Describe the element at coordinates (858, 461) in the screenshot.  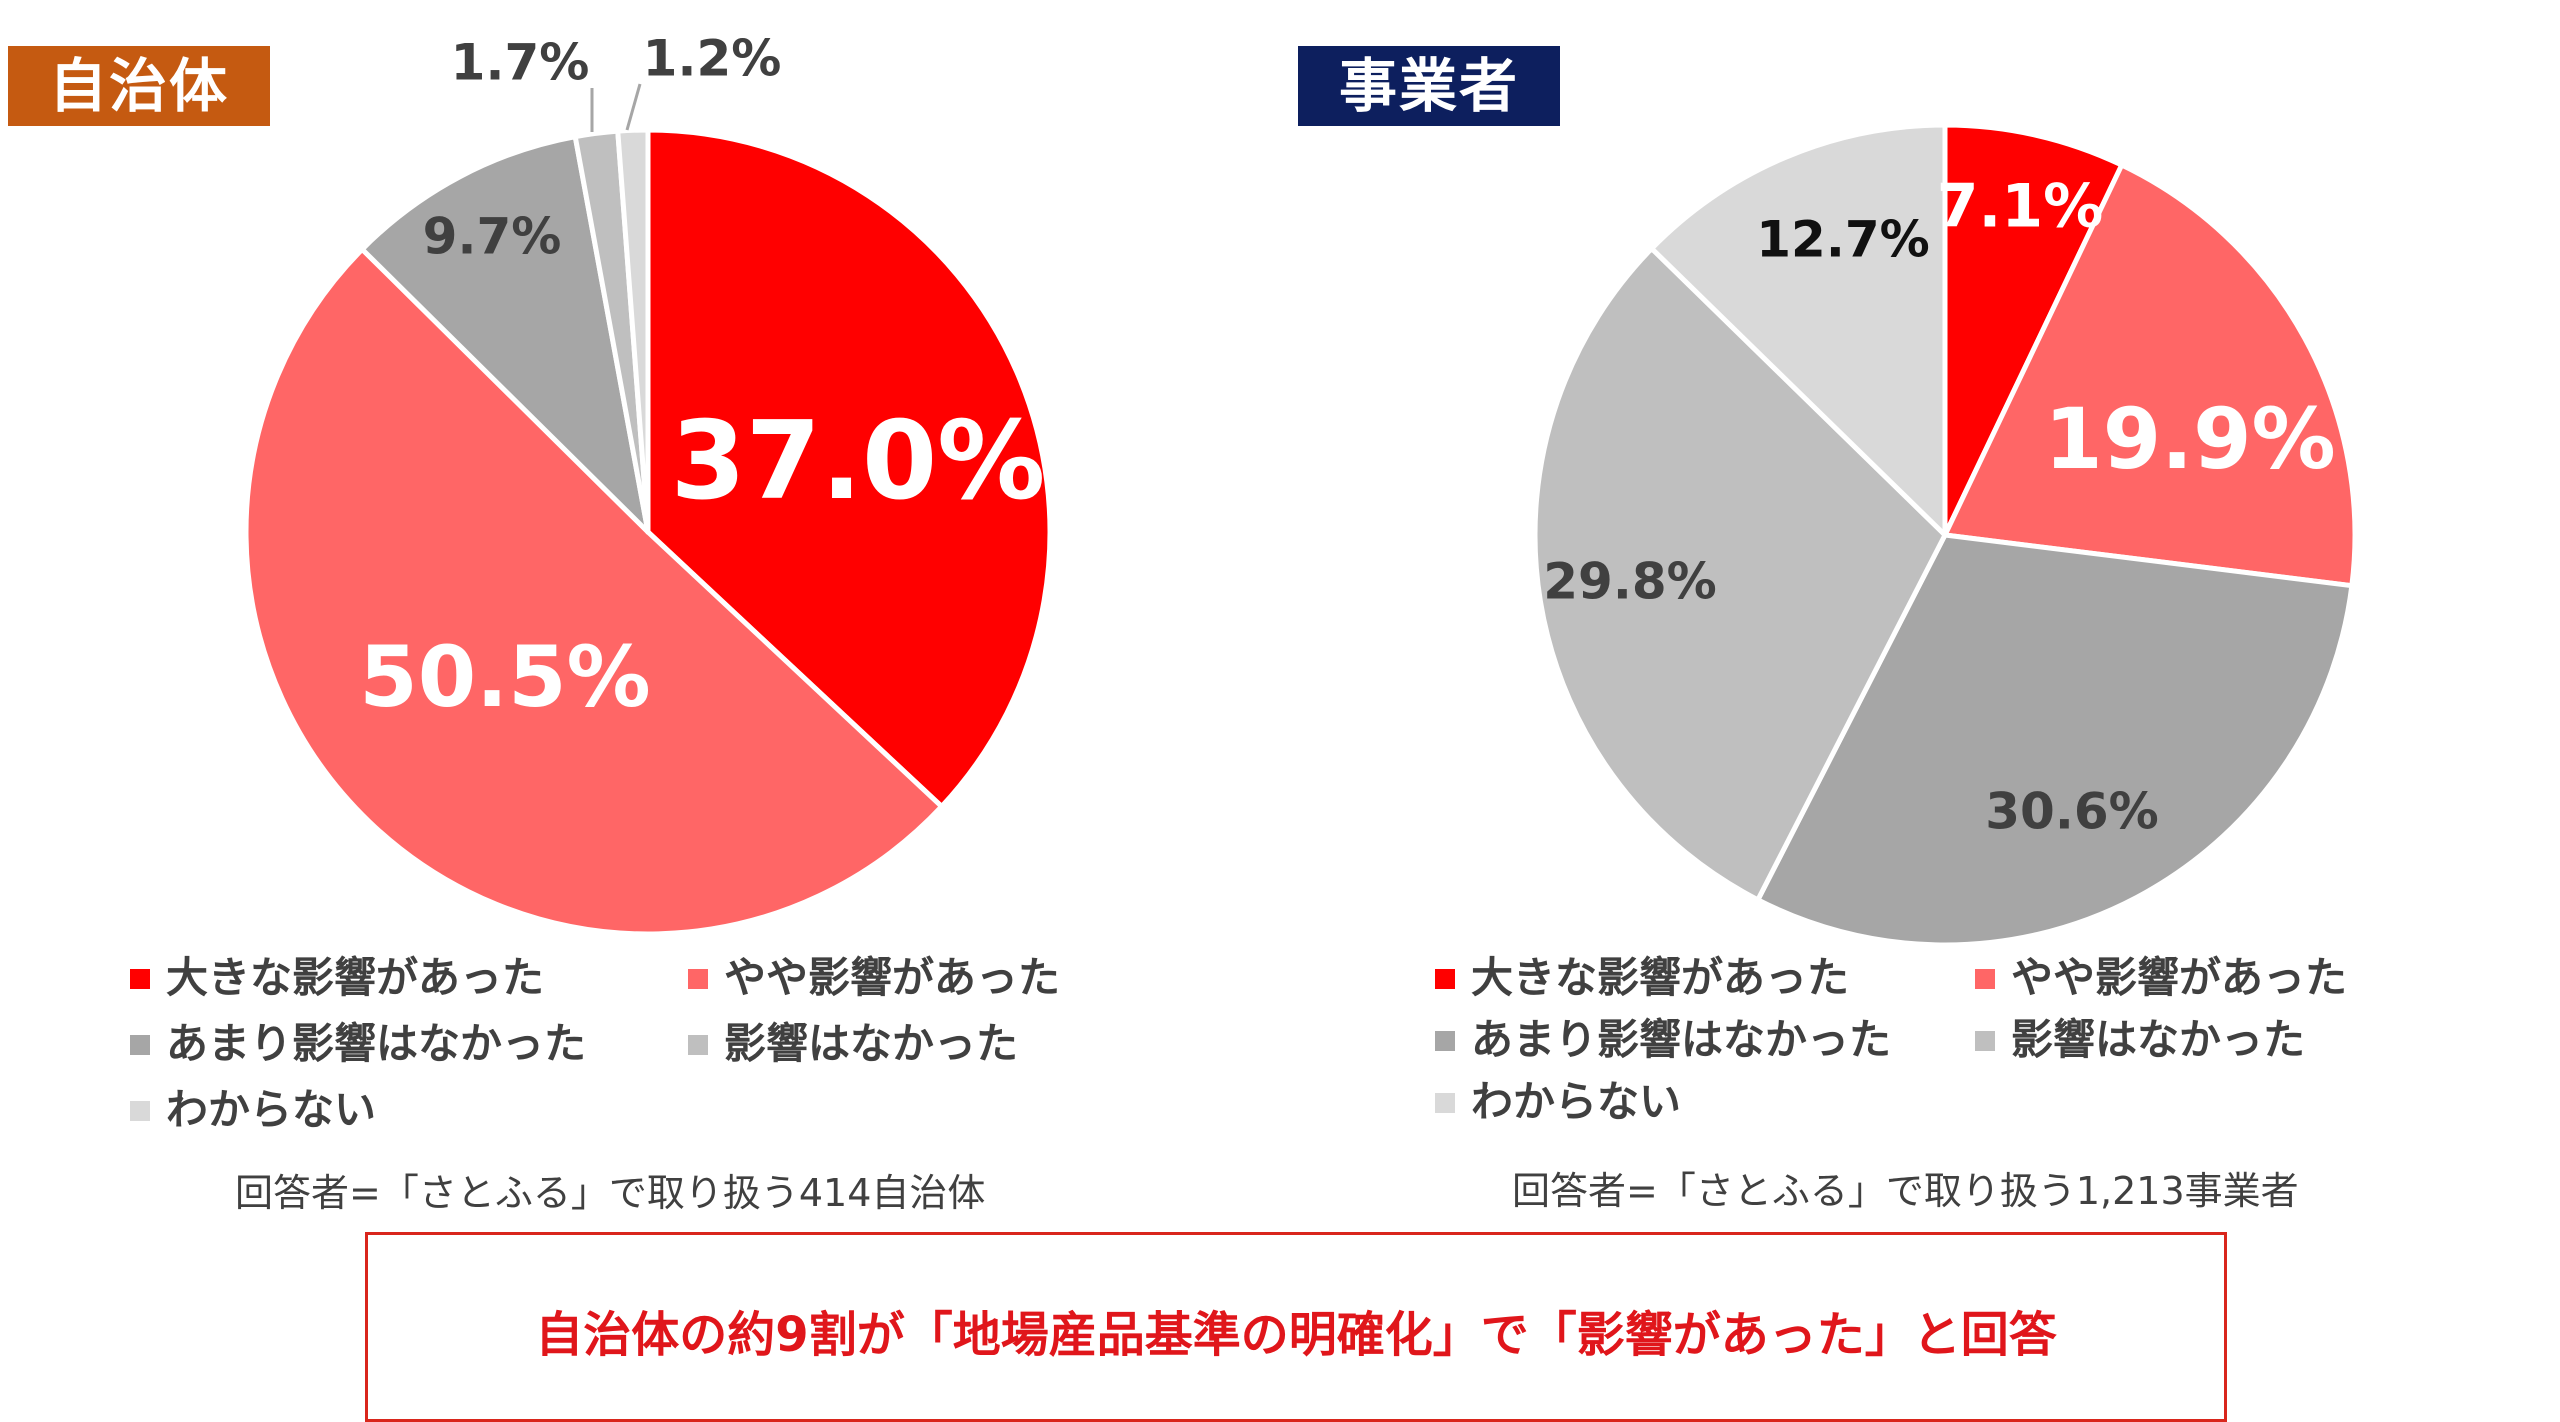
I see `data-label: 37.0%` at that location.